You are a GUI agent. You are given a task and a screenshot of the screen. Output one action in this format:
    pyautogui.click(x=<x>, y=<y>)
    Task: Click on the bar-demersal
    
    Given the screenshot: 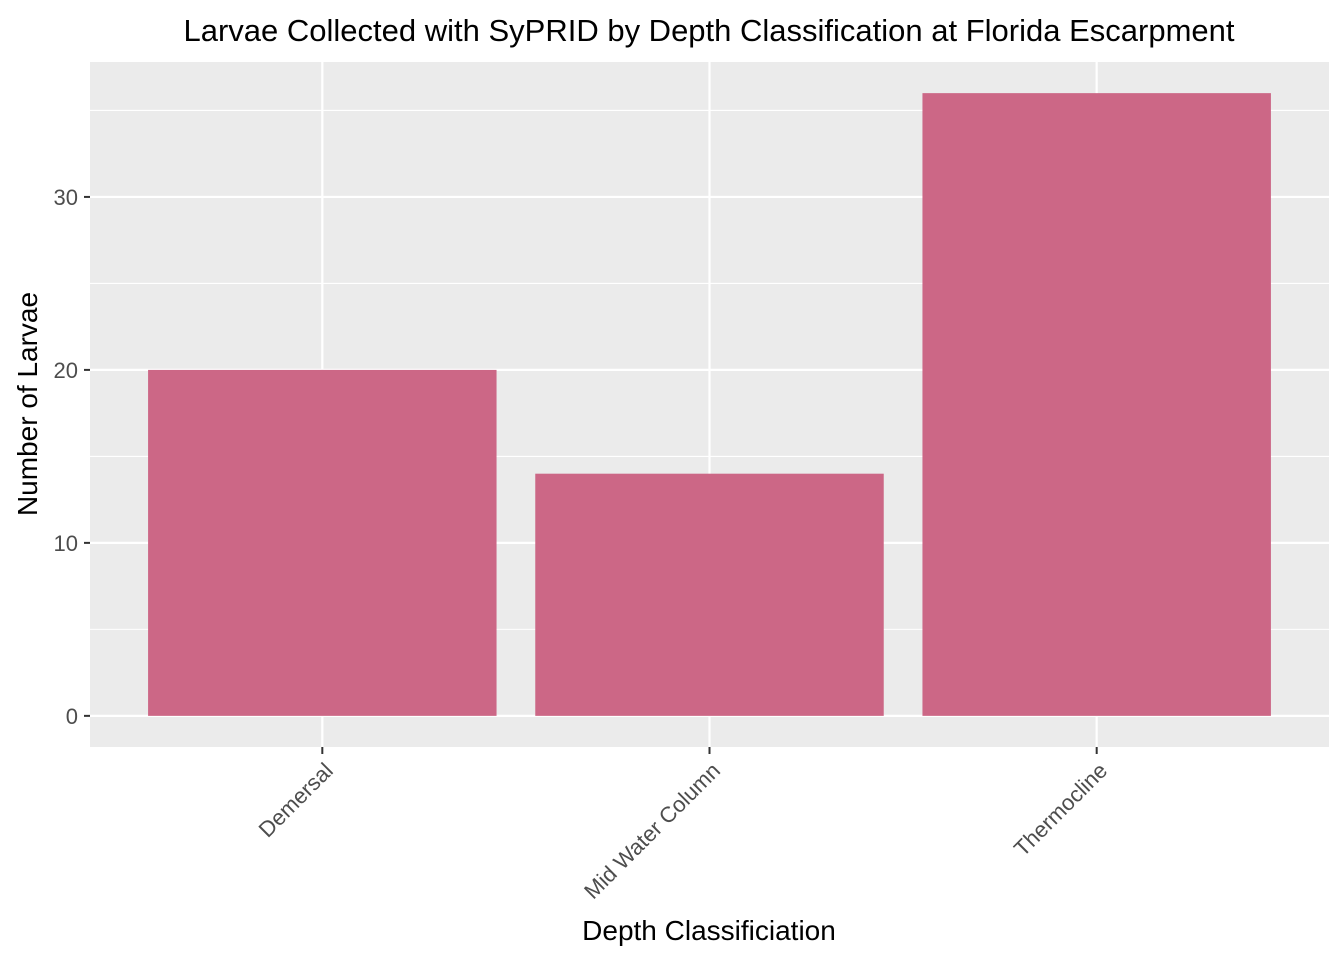 What is the action you would take?
    pyautogui.click(x=322, y=542)
    